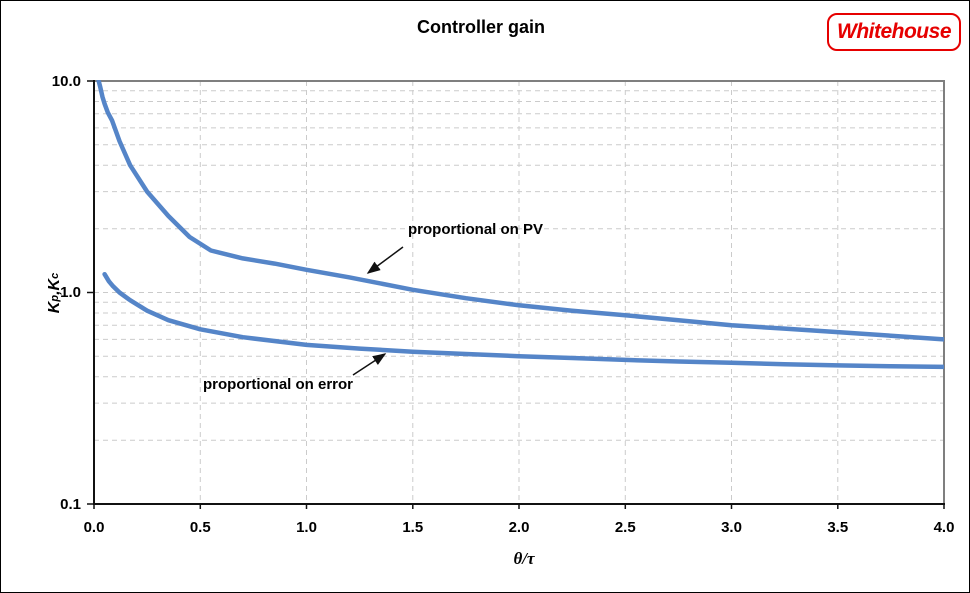 The height and width of the screenshot is (593, 970). I want to click on y-tick-label: 10.0, so click(66, 81).